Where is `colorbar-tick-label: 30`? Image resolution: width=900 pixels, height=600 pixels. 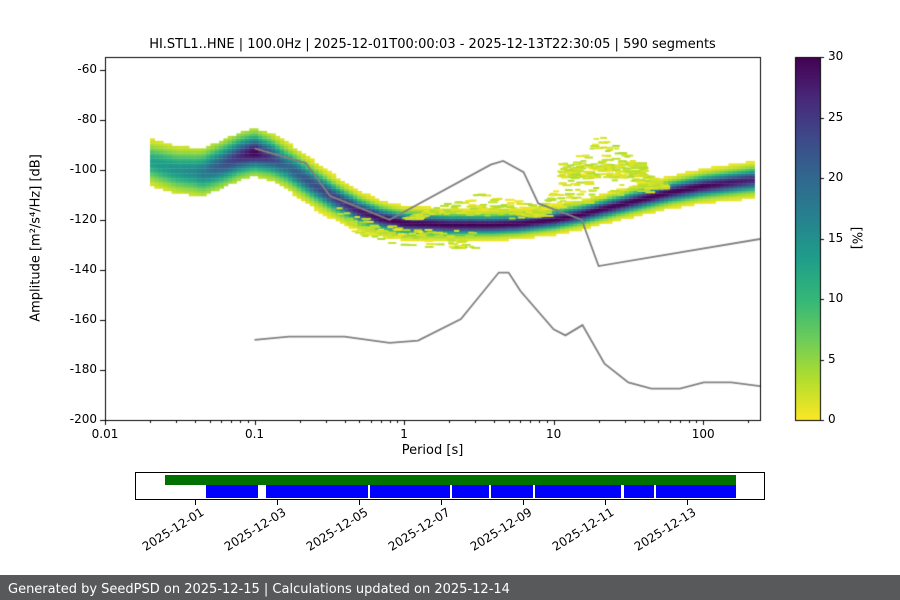 colorbar-tick-label: 30 is located at coordinates (836, 56).